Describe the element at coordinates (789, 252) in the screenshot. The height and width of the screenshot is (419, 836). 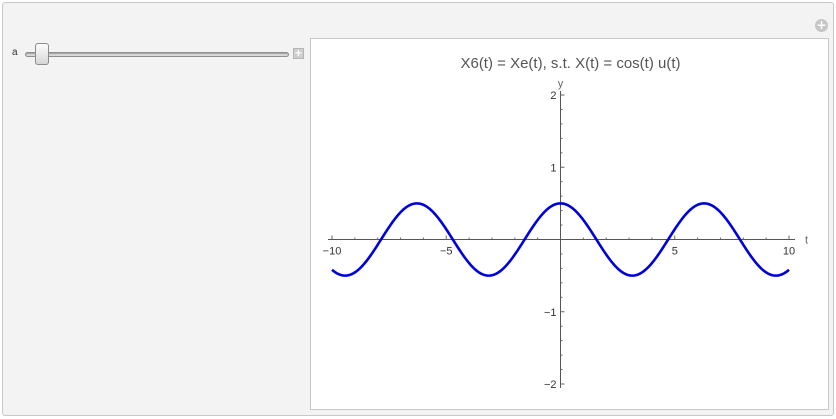
I see `x-tick-label: 10` at that location.